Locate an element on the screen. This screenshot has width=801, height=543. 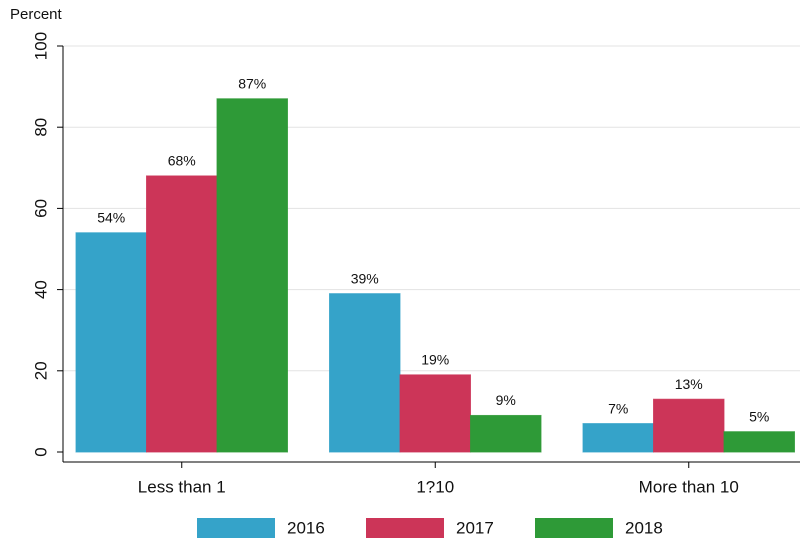
y-tick-label: 40 is located at coordinates (40, 289).